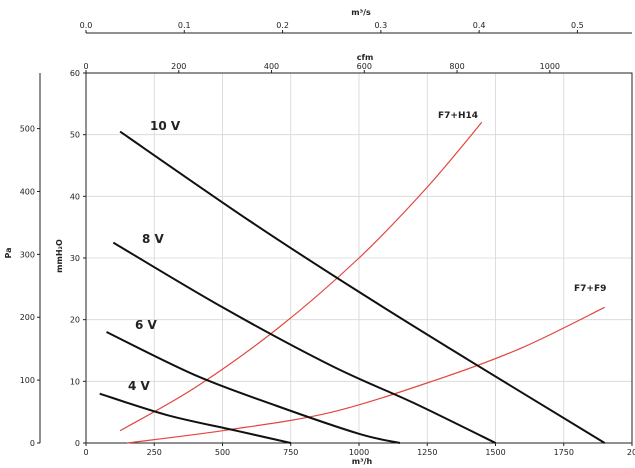  I want to click on m3s-tick-label: 0.3, so click(380, 25).